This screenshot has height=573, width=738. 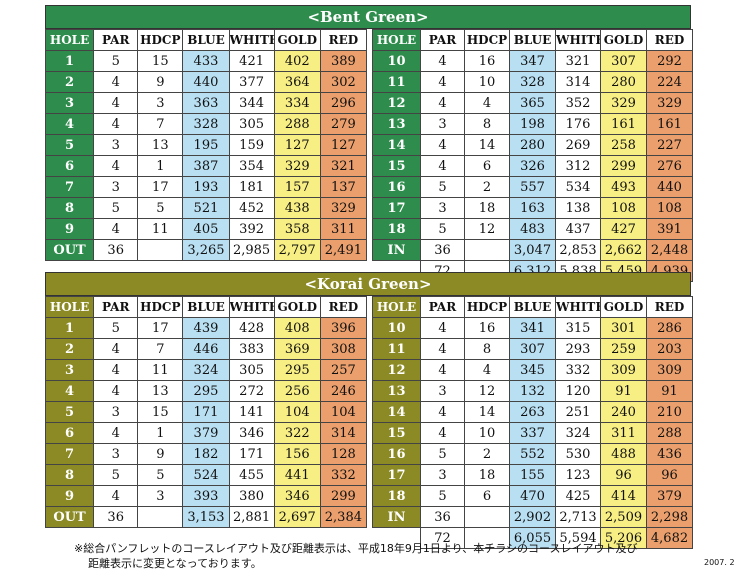 I want to click on print-date: 2007. 2, so click(x=719, y=562).